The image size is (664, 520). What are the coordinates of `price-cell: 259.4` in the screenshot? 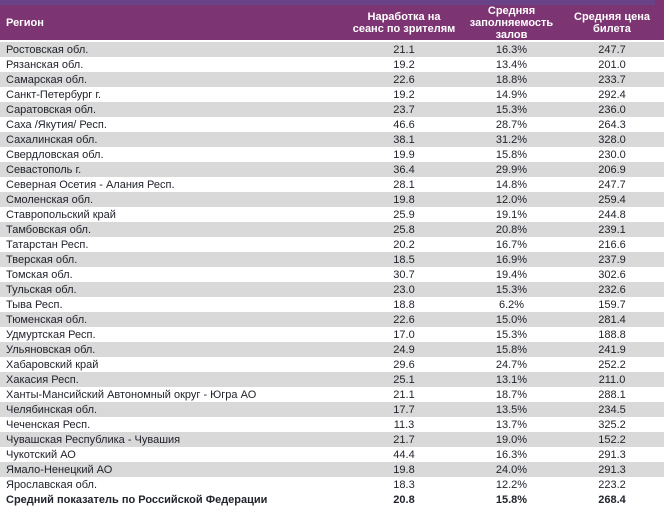 It's located at (612, 199).